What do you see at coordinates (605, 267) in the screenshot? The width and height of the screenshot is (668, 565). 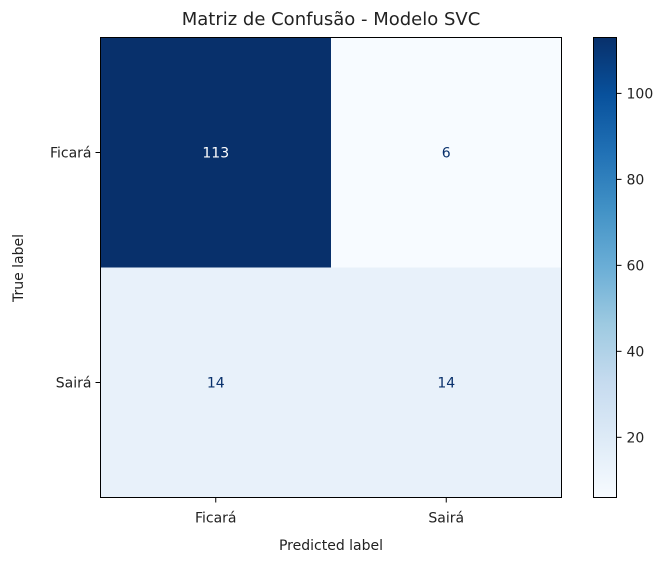 I see `colorbar` at bounding box center [605, 267].